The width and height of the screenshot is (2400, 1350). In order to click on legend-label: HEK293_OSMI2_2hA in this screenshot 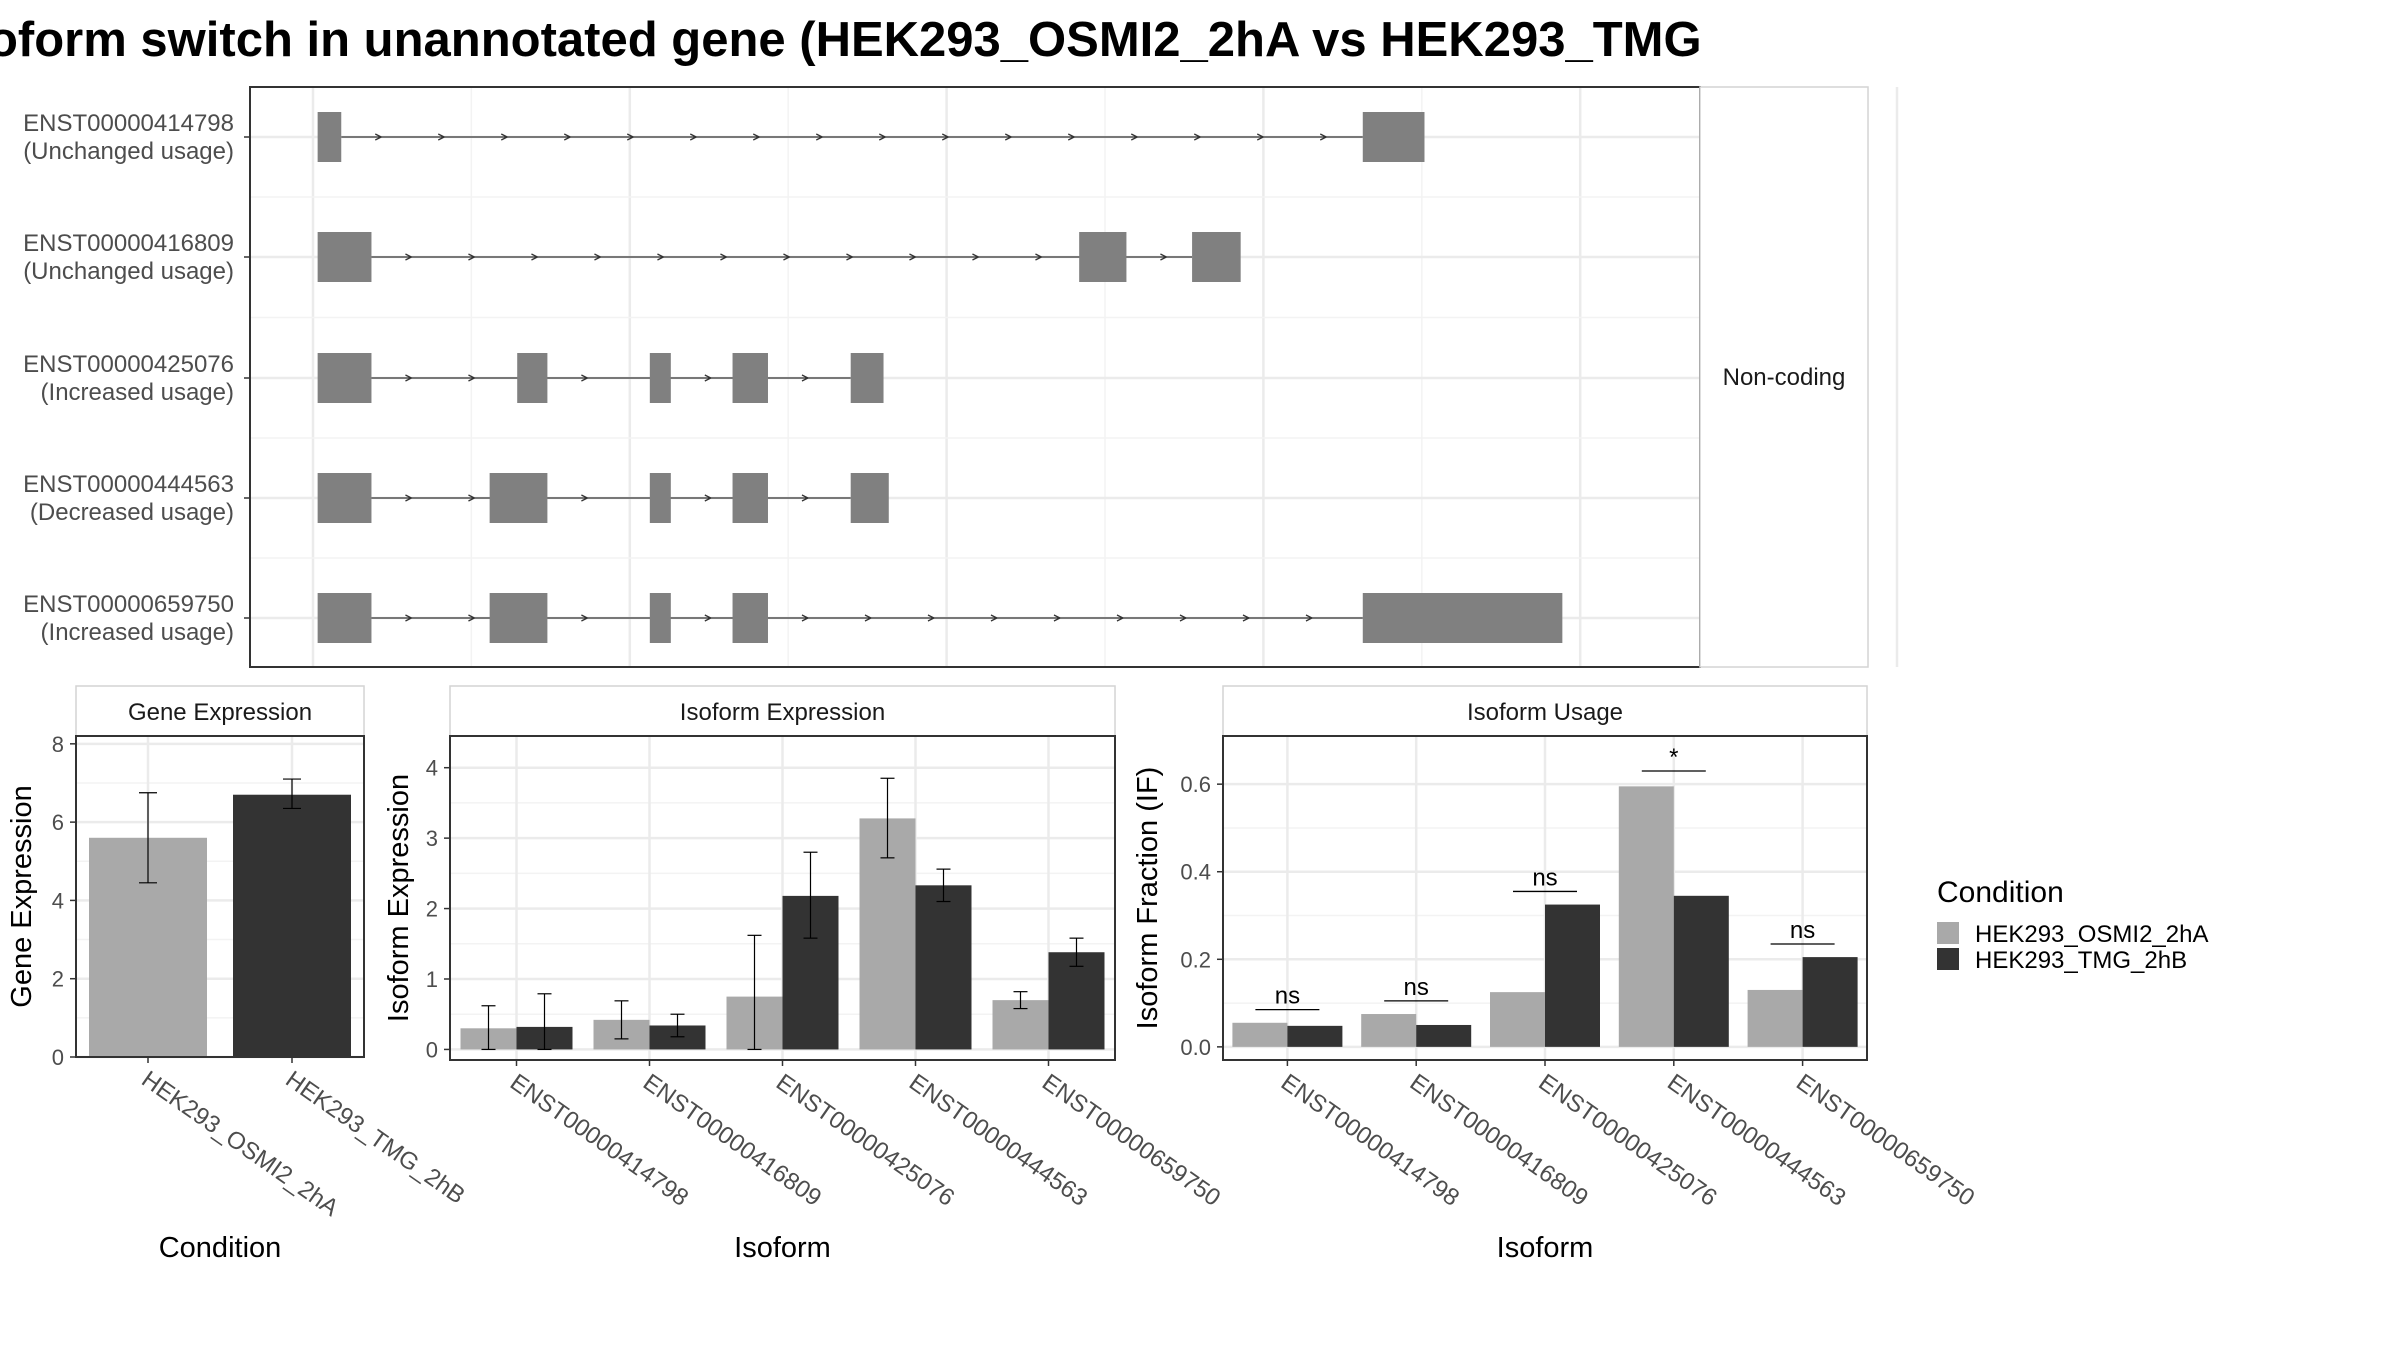, I will do `click(2091, 934)`.